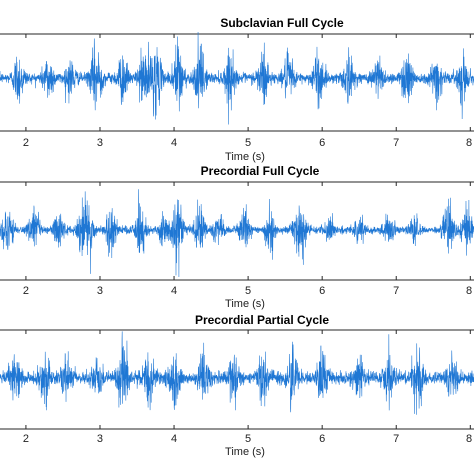 This screenshot has height=474, width=474. Describe the element at coordinates (396, 143) in the screenshot. I see `subclavian-x-tick-label-7: 7` at that location.